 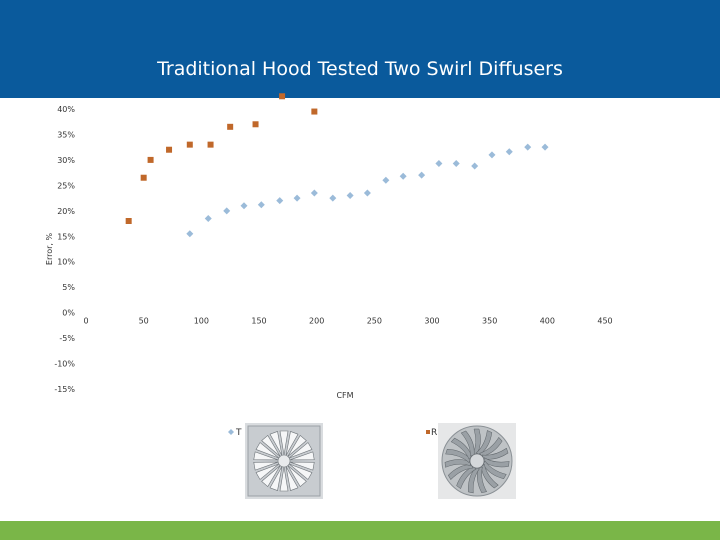 What do you see at coordinates (49, 249) in the screenshot?
I see `y-axis-title: Error, %` at bounding box center [49, 249].